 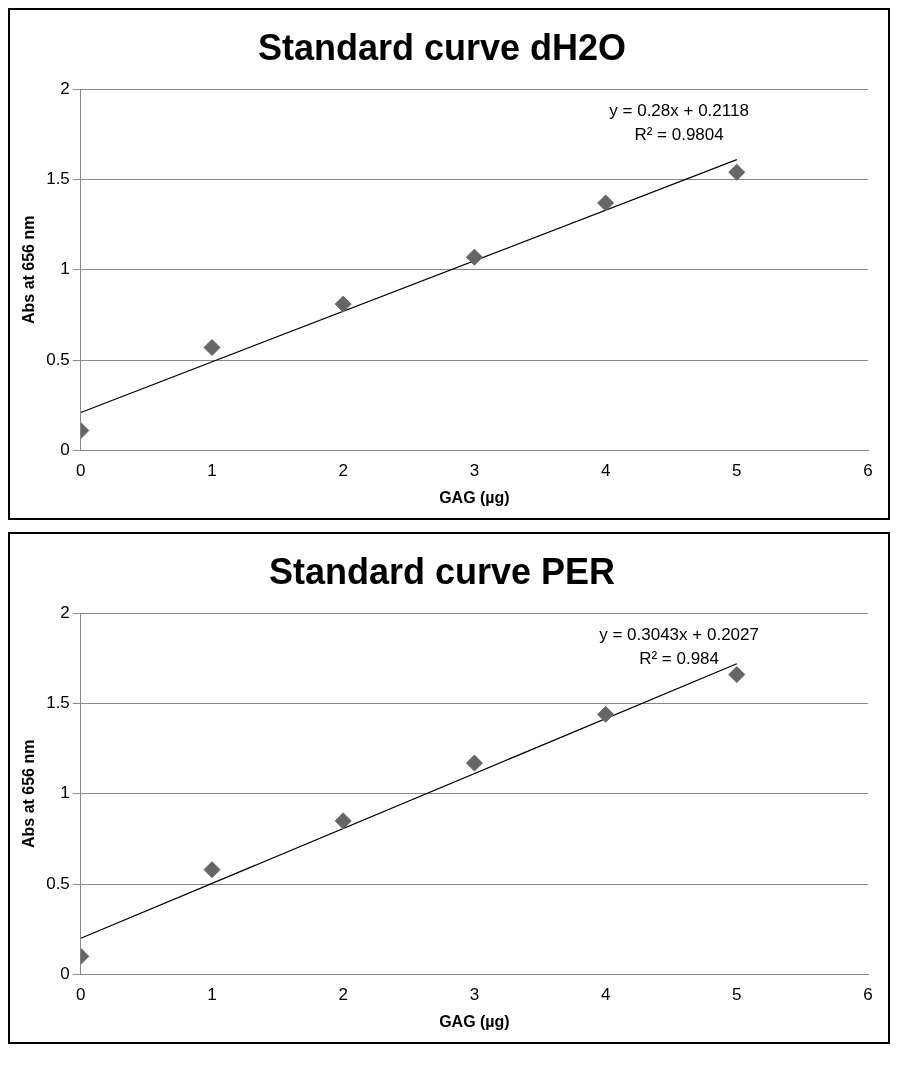 What do you see at coordinates (679, 634) in the screenshot?
I see `annotation: y = 0.3043x + 0.2027` at bounding box center [679, 634].